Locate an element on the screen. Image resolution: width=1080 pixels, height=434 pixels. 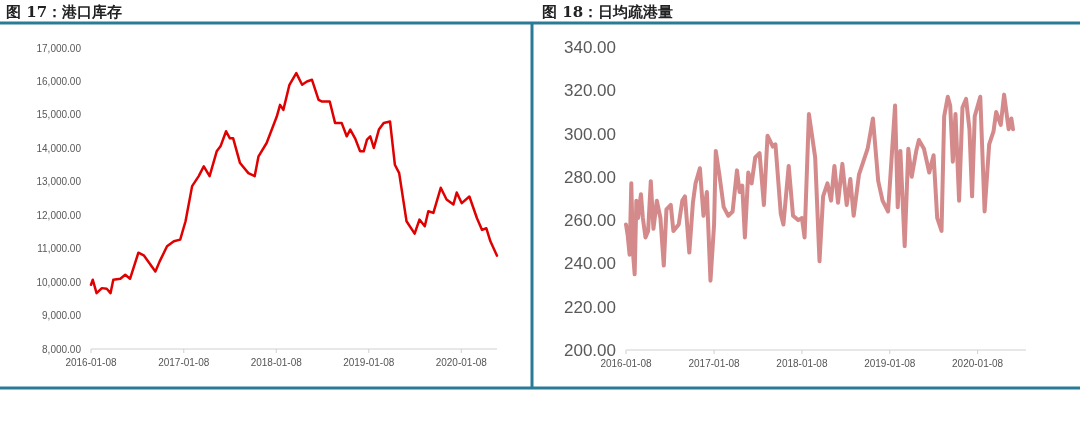
y-tick-label: 11,000.00 is located at coordinates (59, 249).